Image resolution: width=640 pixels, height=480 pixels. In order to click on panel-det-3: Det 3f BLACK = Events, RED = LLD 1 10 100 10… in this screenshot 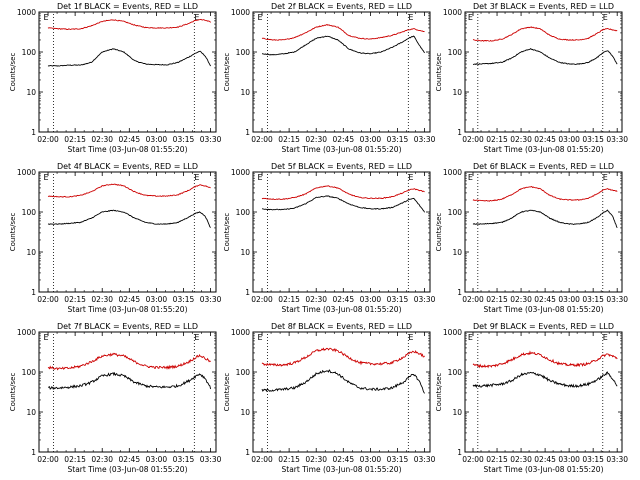, I will do `click(531, 78)`.